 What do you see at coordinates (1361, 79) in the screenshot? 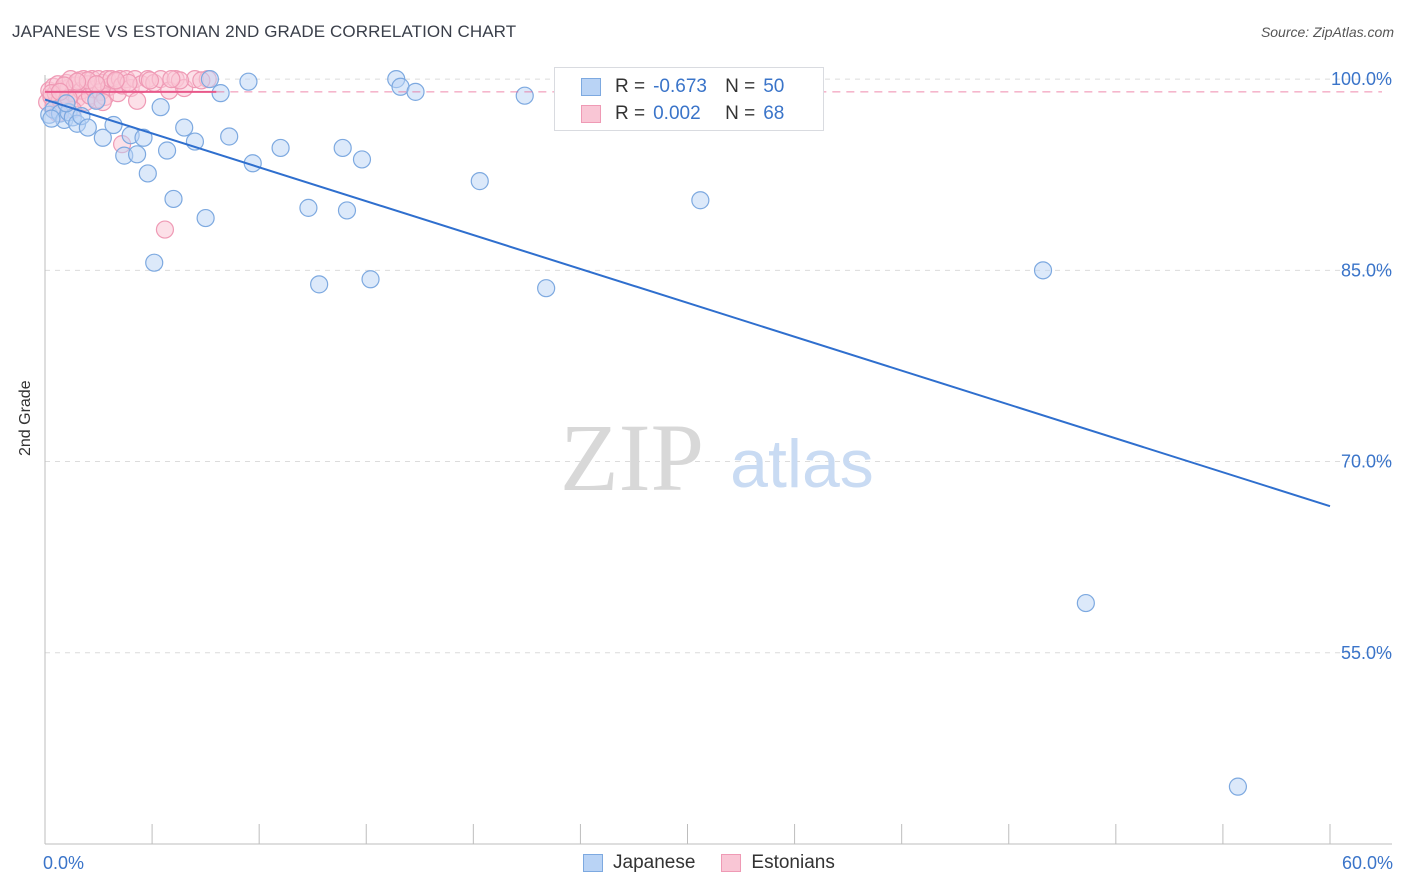
I see `y-tick-label: 100.0%` at bounding box center [1361, 79].